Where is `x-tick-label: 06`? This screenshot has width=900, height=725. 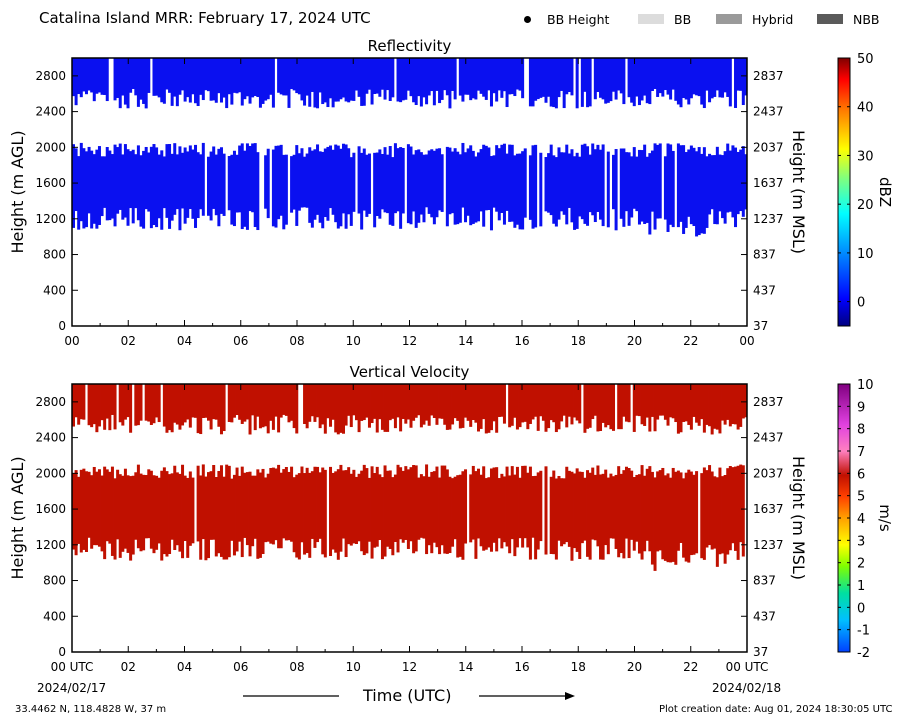
x-tick-label: 06 is located at coordinates (240, 667).